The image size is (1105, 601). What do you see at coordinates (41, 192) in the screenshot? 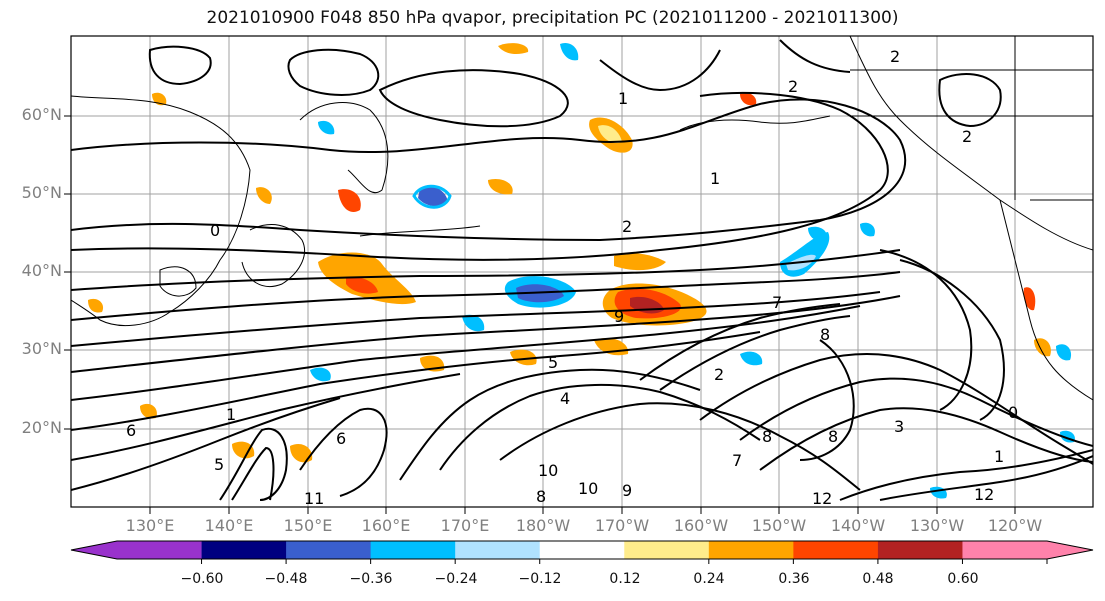
I see `lat-label: 50°N` at bounding box center [41, 192].